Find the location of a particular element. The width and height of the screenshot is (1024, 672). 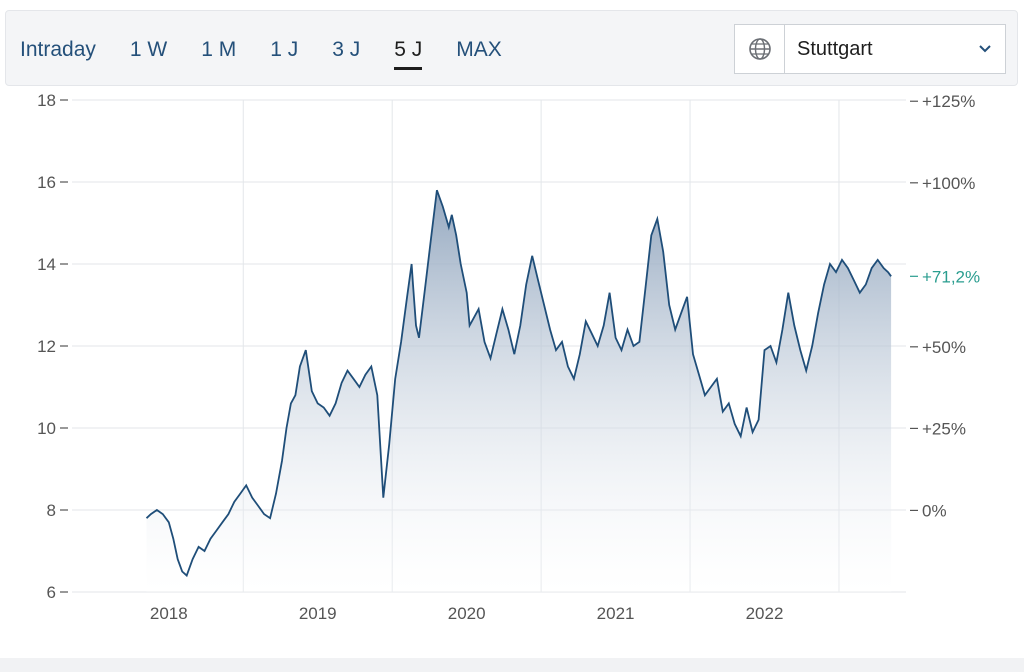

x-axis: 2018 2019 2020 2021 2022 is located at coordinates (467, 613).